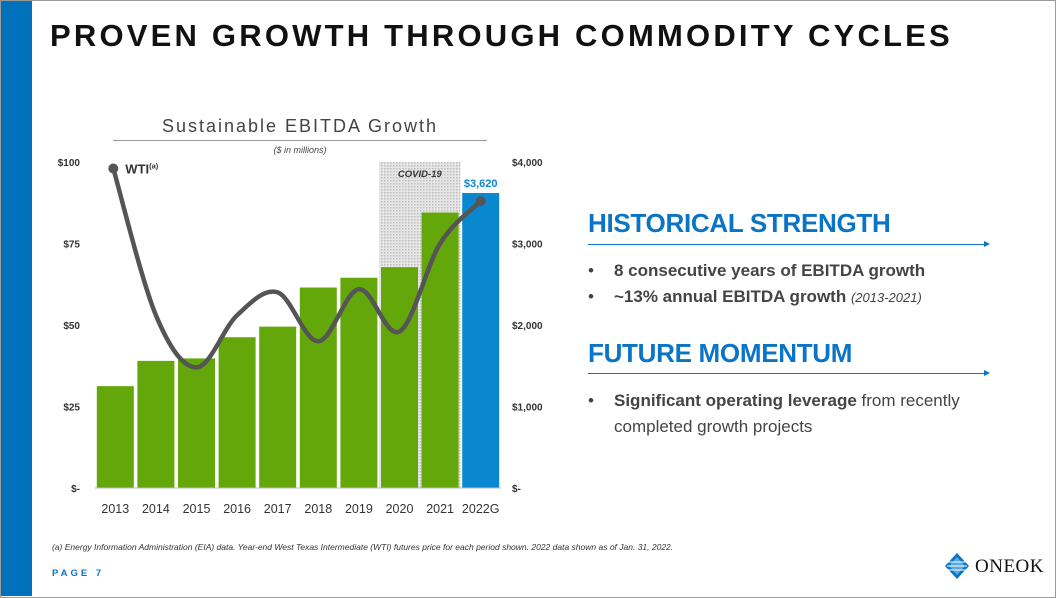 The image size is (1056, 598). What do you see at coordinates (420, 174) in the screenshot?
I see `covid-label: COVID-19` at bounding box center [420, 174].